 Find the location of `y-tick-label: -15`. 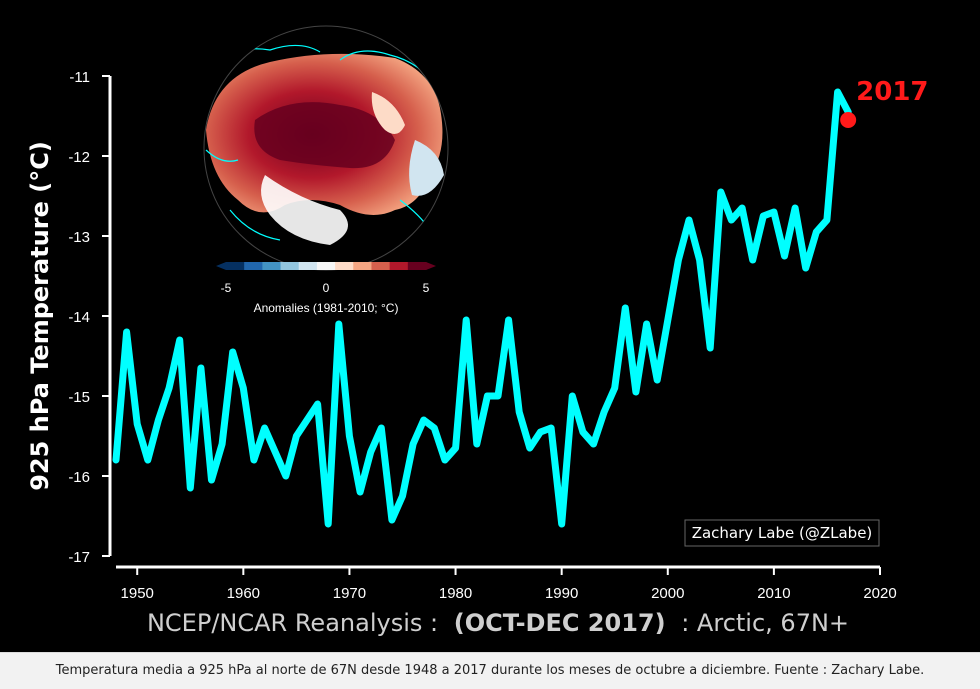

y-tick-label: -15 is located at coordinates (79, 397).